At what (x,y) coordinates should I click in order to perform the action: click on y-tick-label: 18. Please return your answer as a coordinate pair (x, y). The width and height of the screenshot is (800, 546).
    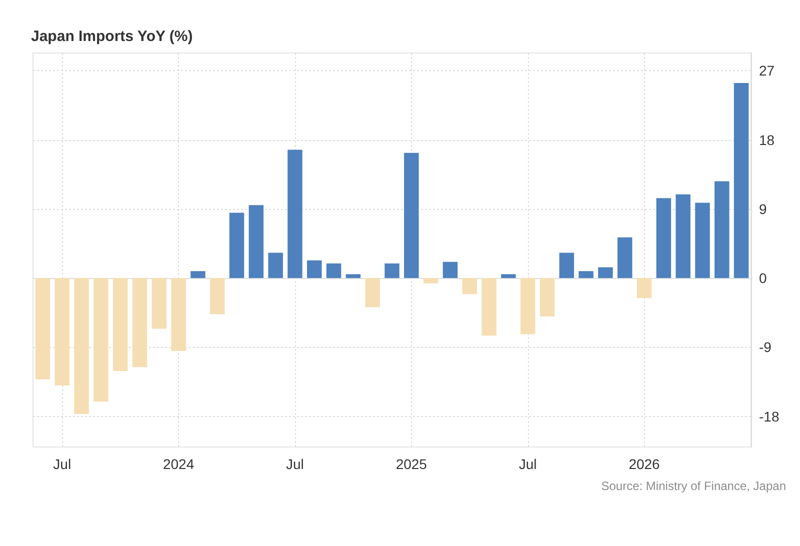
    Looking at the image, I should click on (767, 140).